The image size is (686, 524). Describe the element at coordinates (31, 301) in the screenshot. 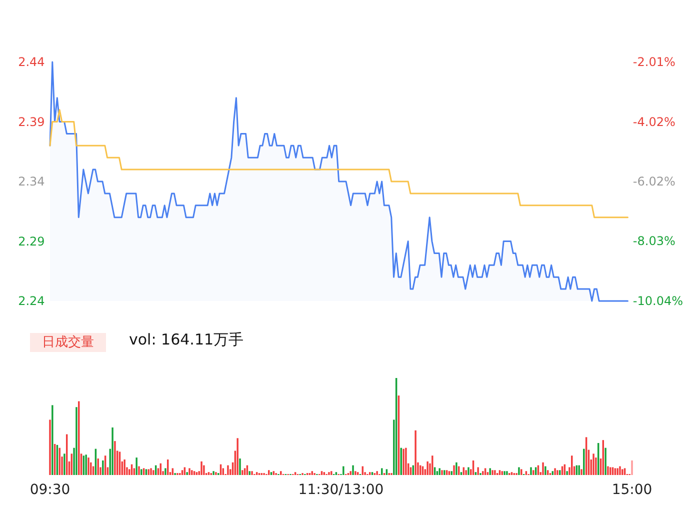

I see `y-tick-label: 2.24` at that location.